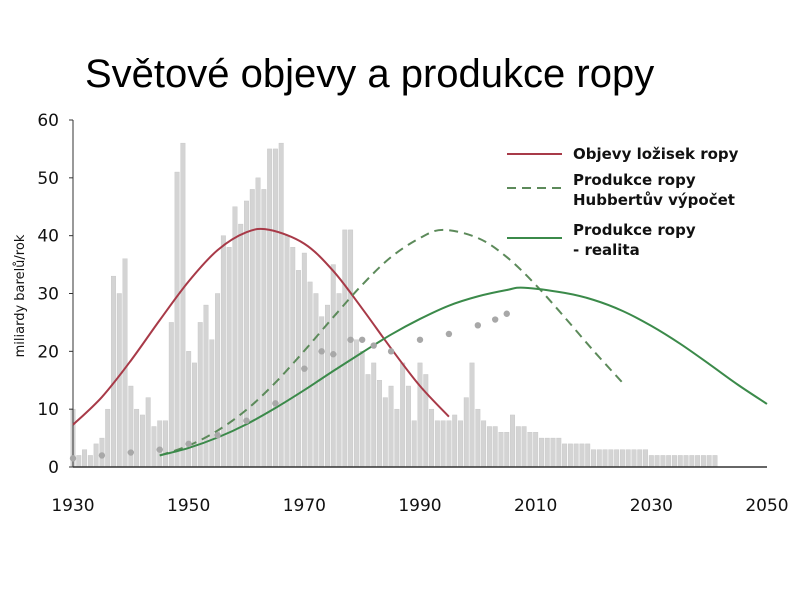 The height and width of the screenshot is (595, 794). What do you see at coordinates (48, 410) in the screenshot?
I see `y-tick-label: 10` at bounding box center [48, 410].